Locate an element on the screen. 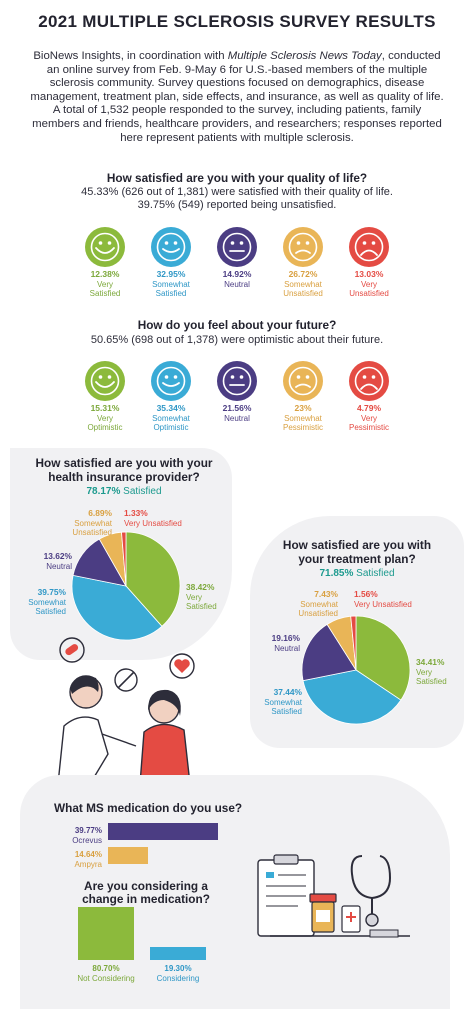  intro-publication: Multiple Sclerosis News Today is located at coordinates (304, 56).